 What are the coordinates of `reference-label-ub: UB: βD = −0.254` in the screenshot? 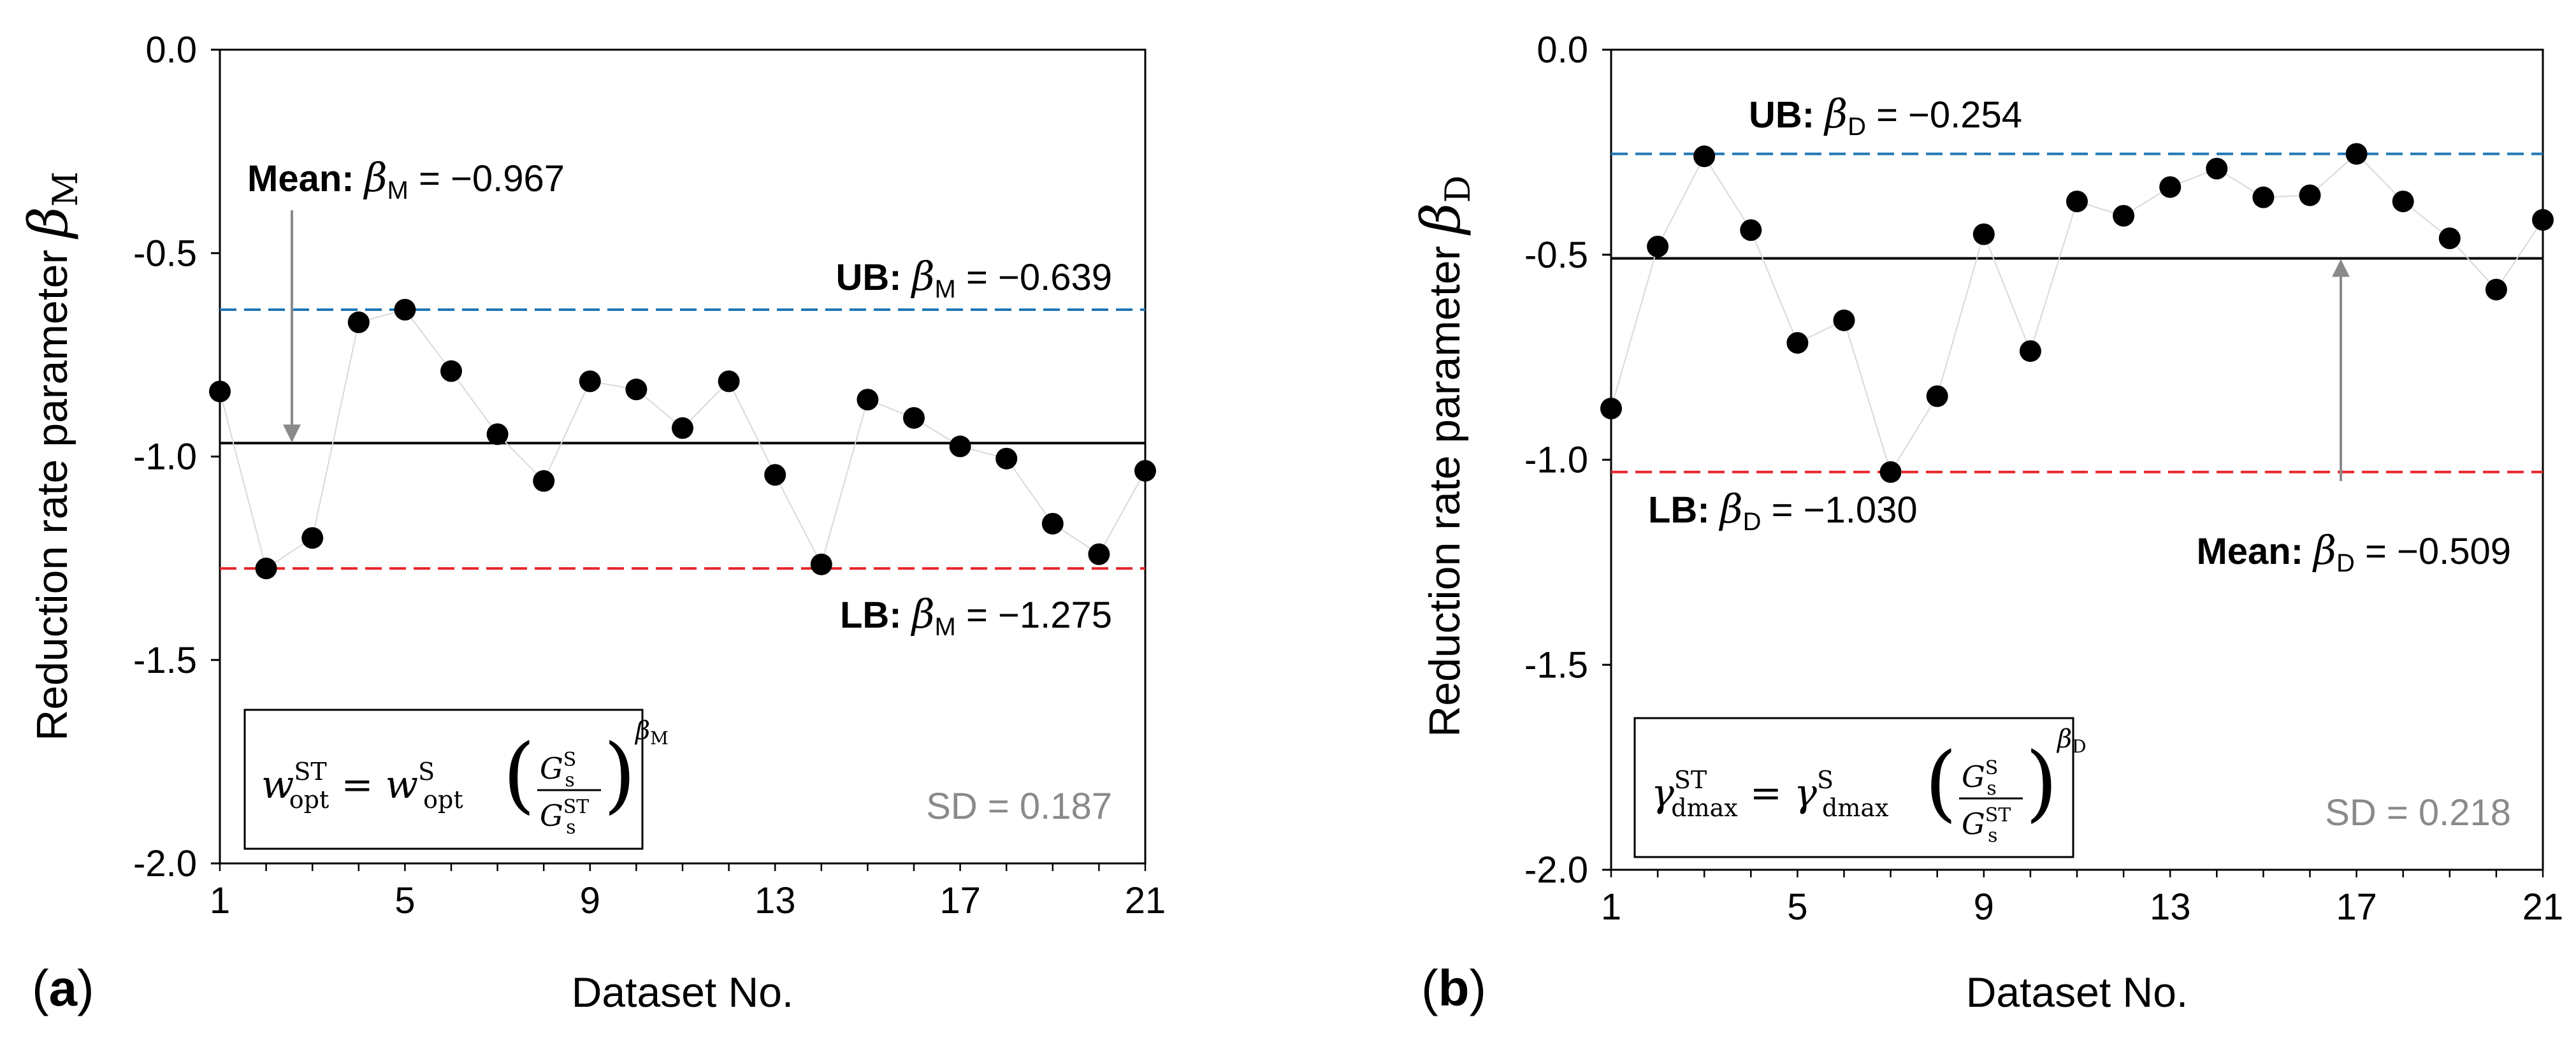 It's located at (1885, 116).